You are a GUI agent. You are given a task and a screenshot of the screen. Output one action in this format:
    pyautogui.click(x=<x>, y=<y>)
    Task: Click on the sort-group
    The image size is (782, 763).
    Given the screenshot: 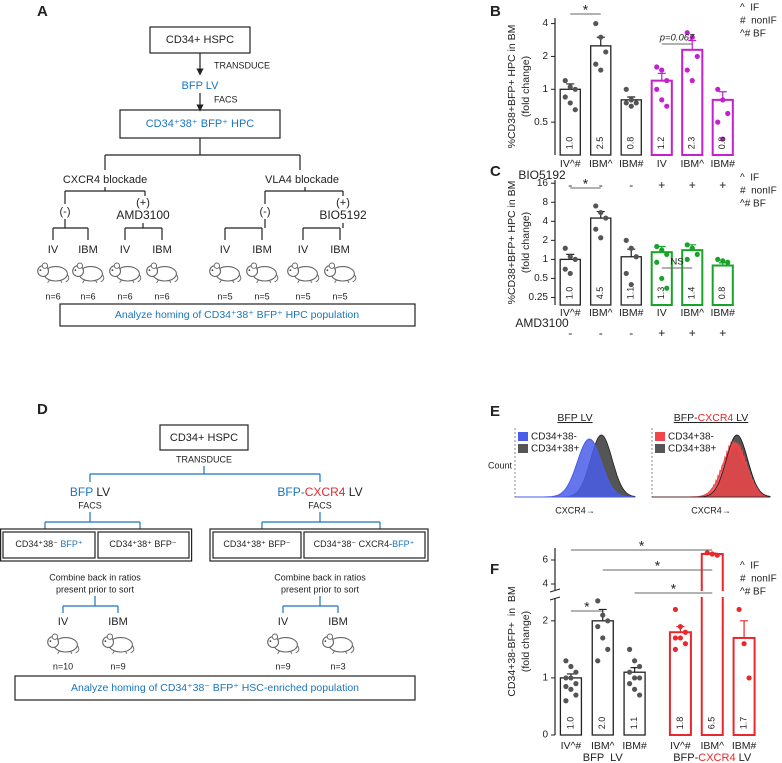 What is the action you would take?
    pyautogui.click(x=96, y=545)
    